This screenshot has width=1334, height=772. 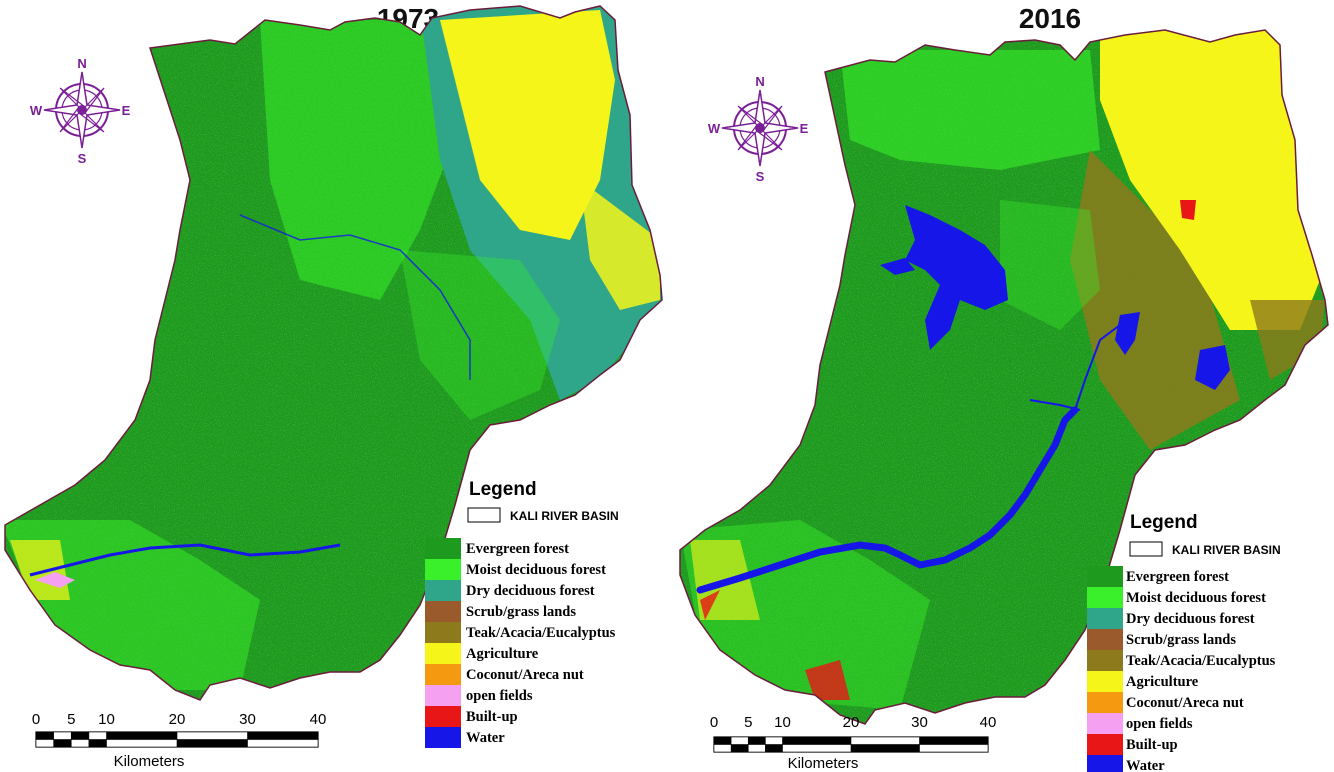 I want to click on scale-unit-label: Kilometers, so click(x=149, y=761).